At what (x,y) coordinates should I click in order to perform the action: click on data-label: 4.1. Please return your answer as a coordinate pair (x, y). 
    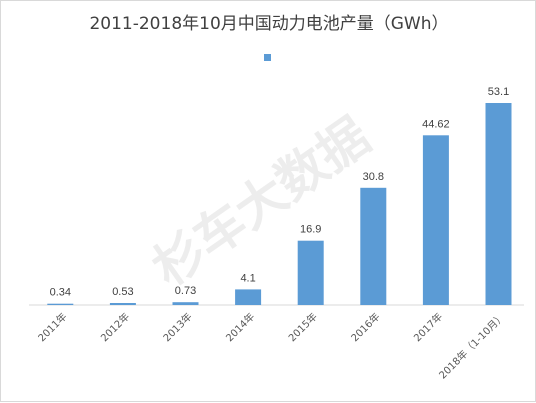
    Looking at the image, I should click on (247, 278).